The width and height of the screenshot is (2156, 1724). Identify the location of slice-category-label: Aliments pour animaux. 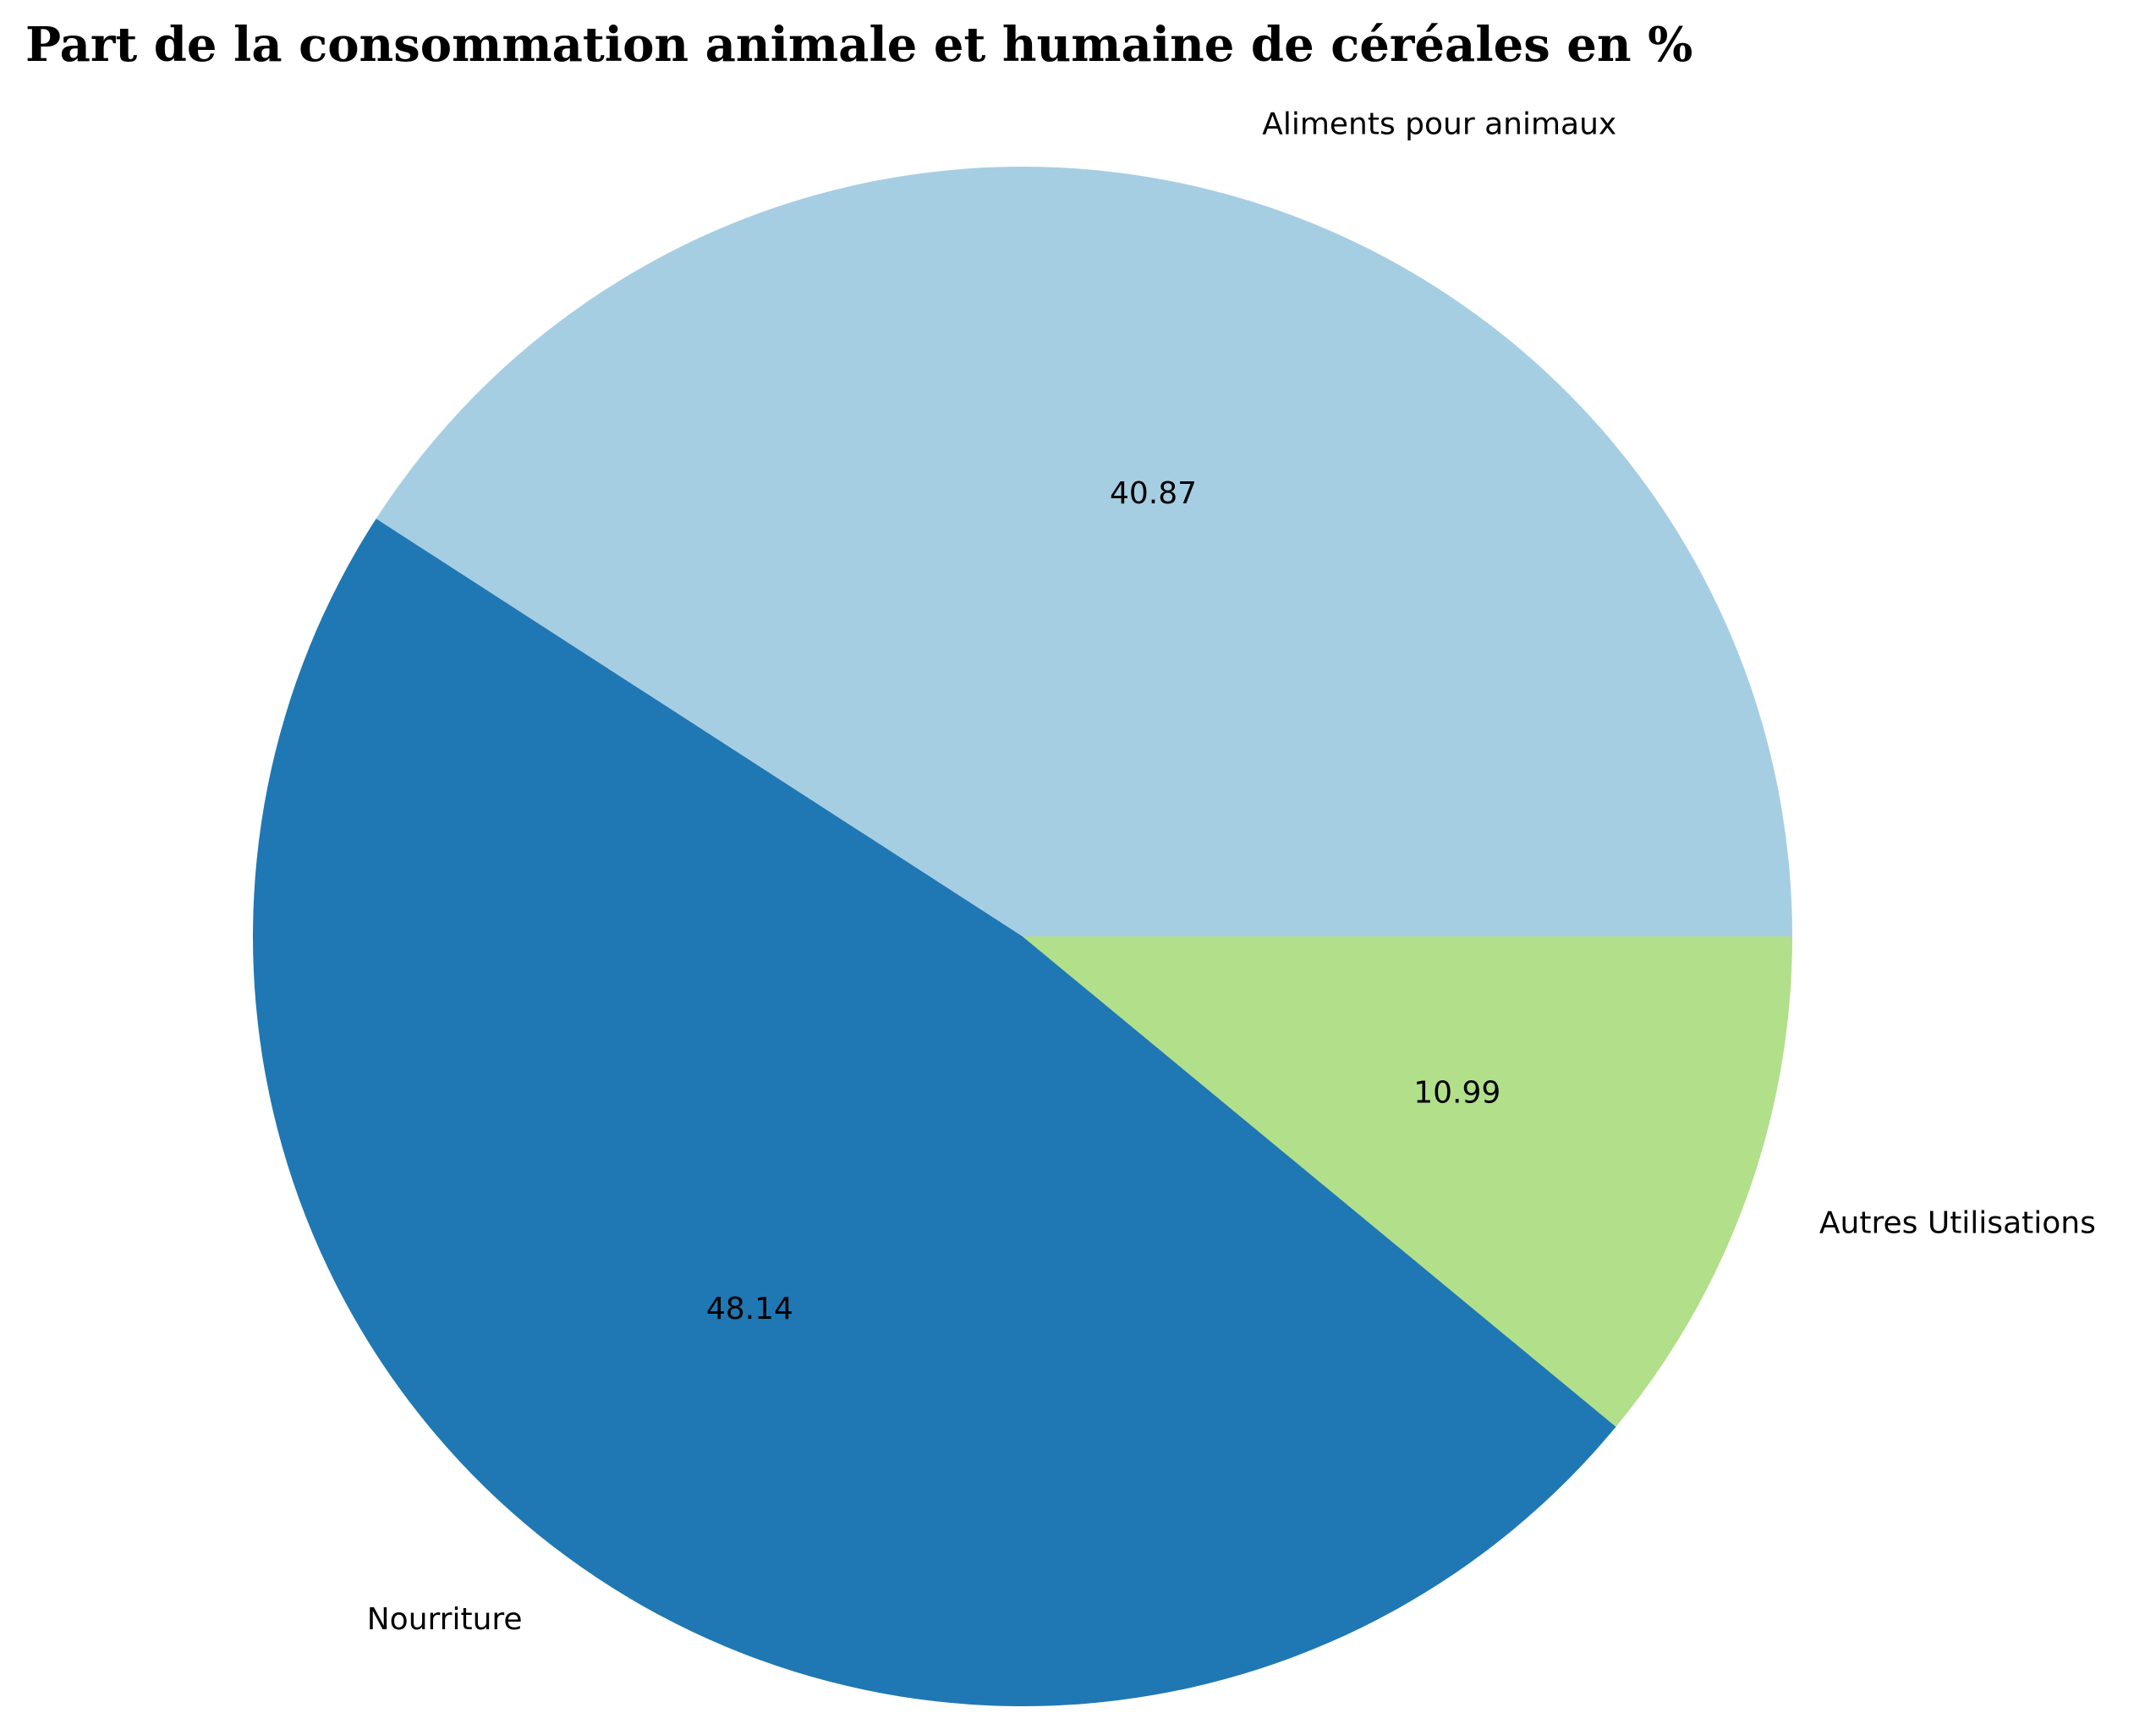
(1439, 124).